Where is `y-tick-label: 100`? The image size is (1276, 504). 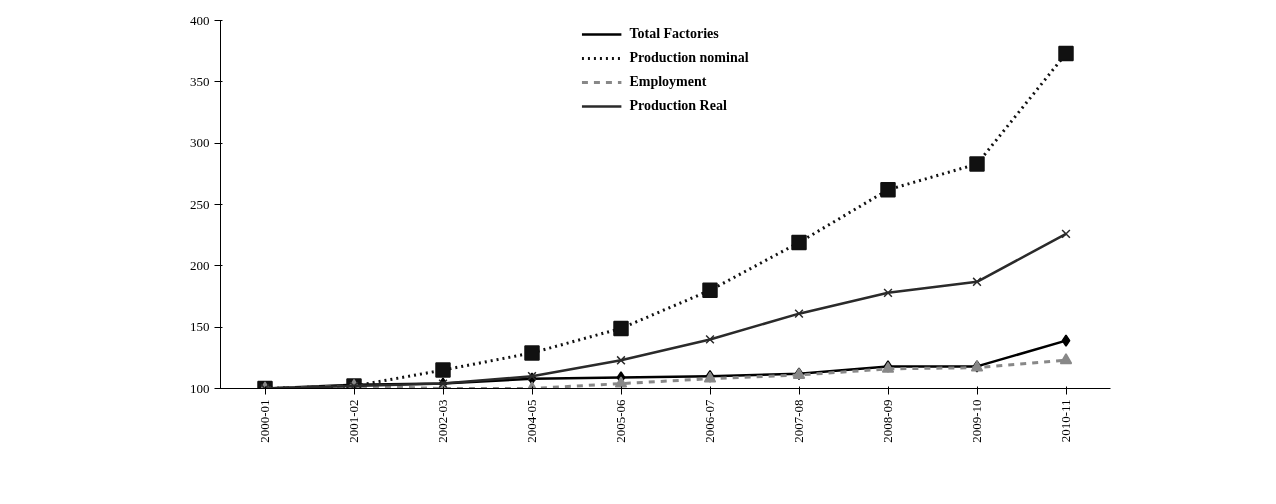 y-tick-label: 100 is located at coordinates (200, 388).